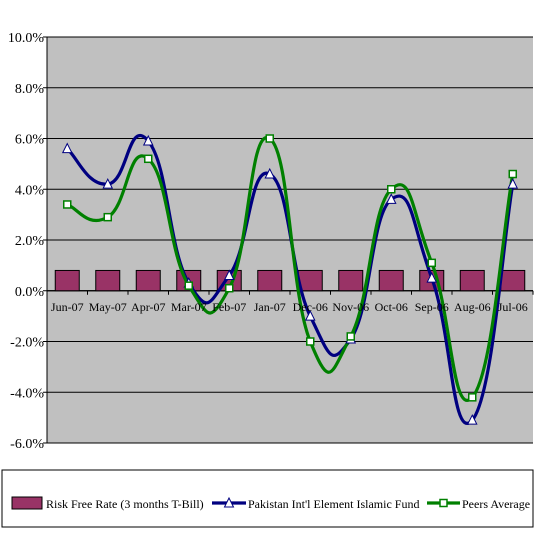 The image size is (535, 534). What do you see at coordinates (310, 307) in the screenshot?
I see `x-tick-label: Dec-06` at bounding box center [310, 307].